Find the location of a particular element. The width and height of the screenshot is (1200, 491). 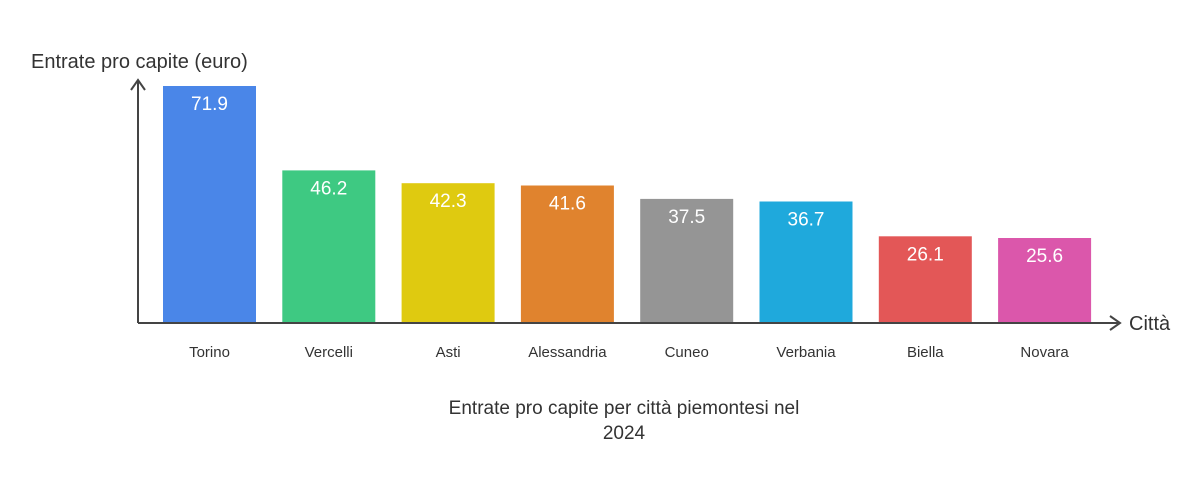

bar-novara is located at coordinates (1045, 280).